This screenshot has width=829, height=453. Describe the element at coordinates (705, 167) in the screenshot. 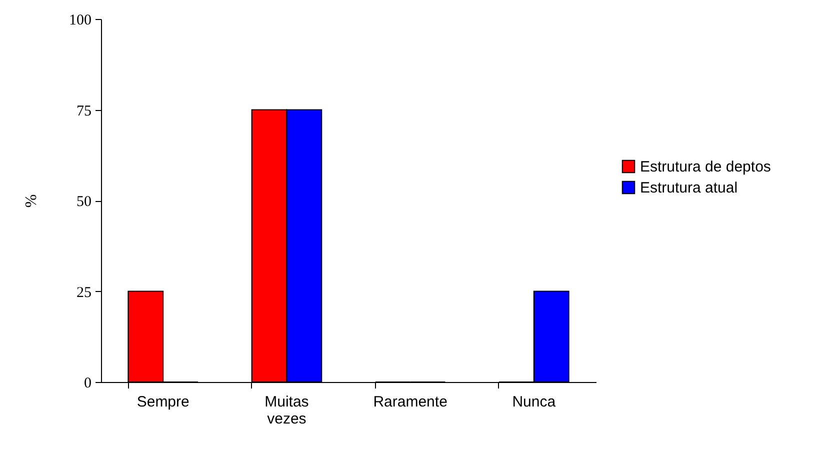

I see `legend-label: Estrutura de deptos` at that location.